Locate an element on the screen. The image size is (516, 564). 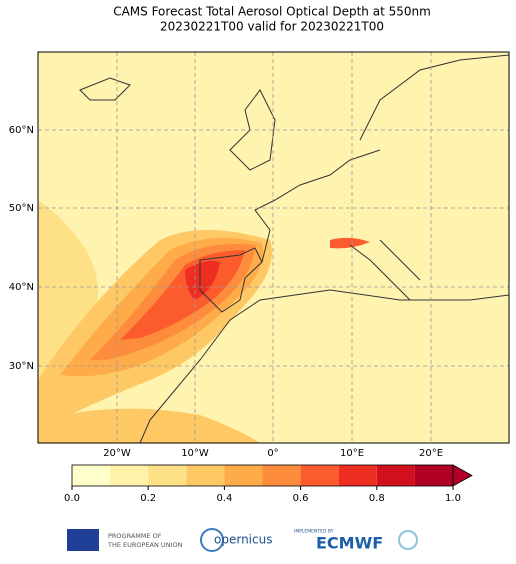
colorbar-tick-label: 0.0 is located at coordinates (72, 498).